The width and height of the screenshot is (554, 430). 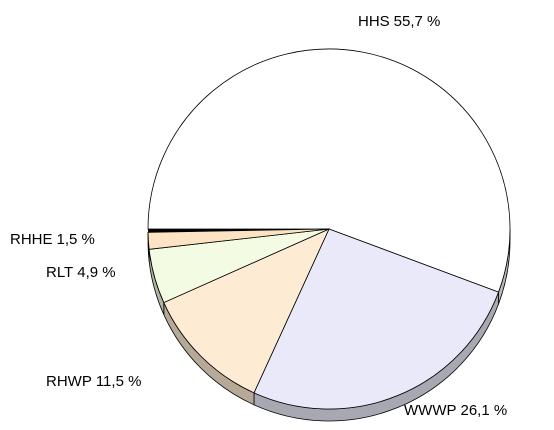 I want to click on value-label: 1,5 %, so click(x=76, y=239).